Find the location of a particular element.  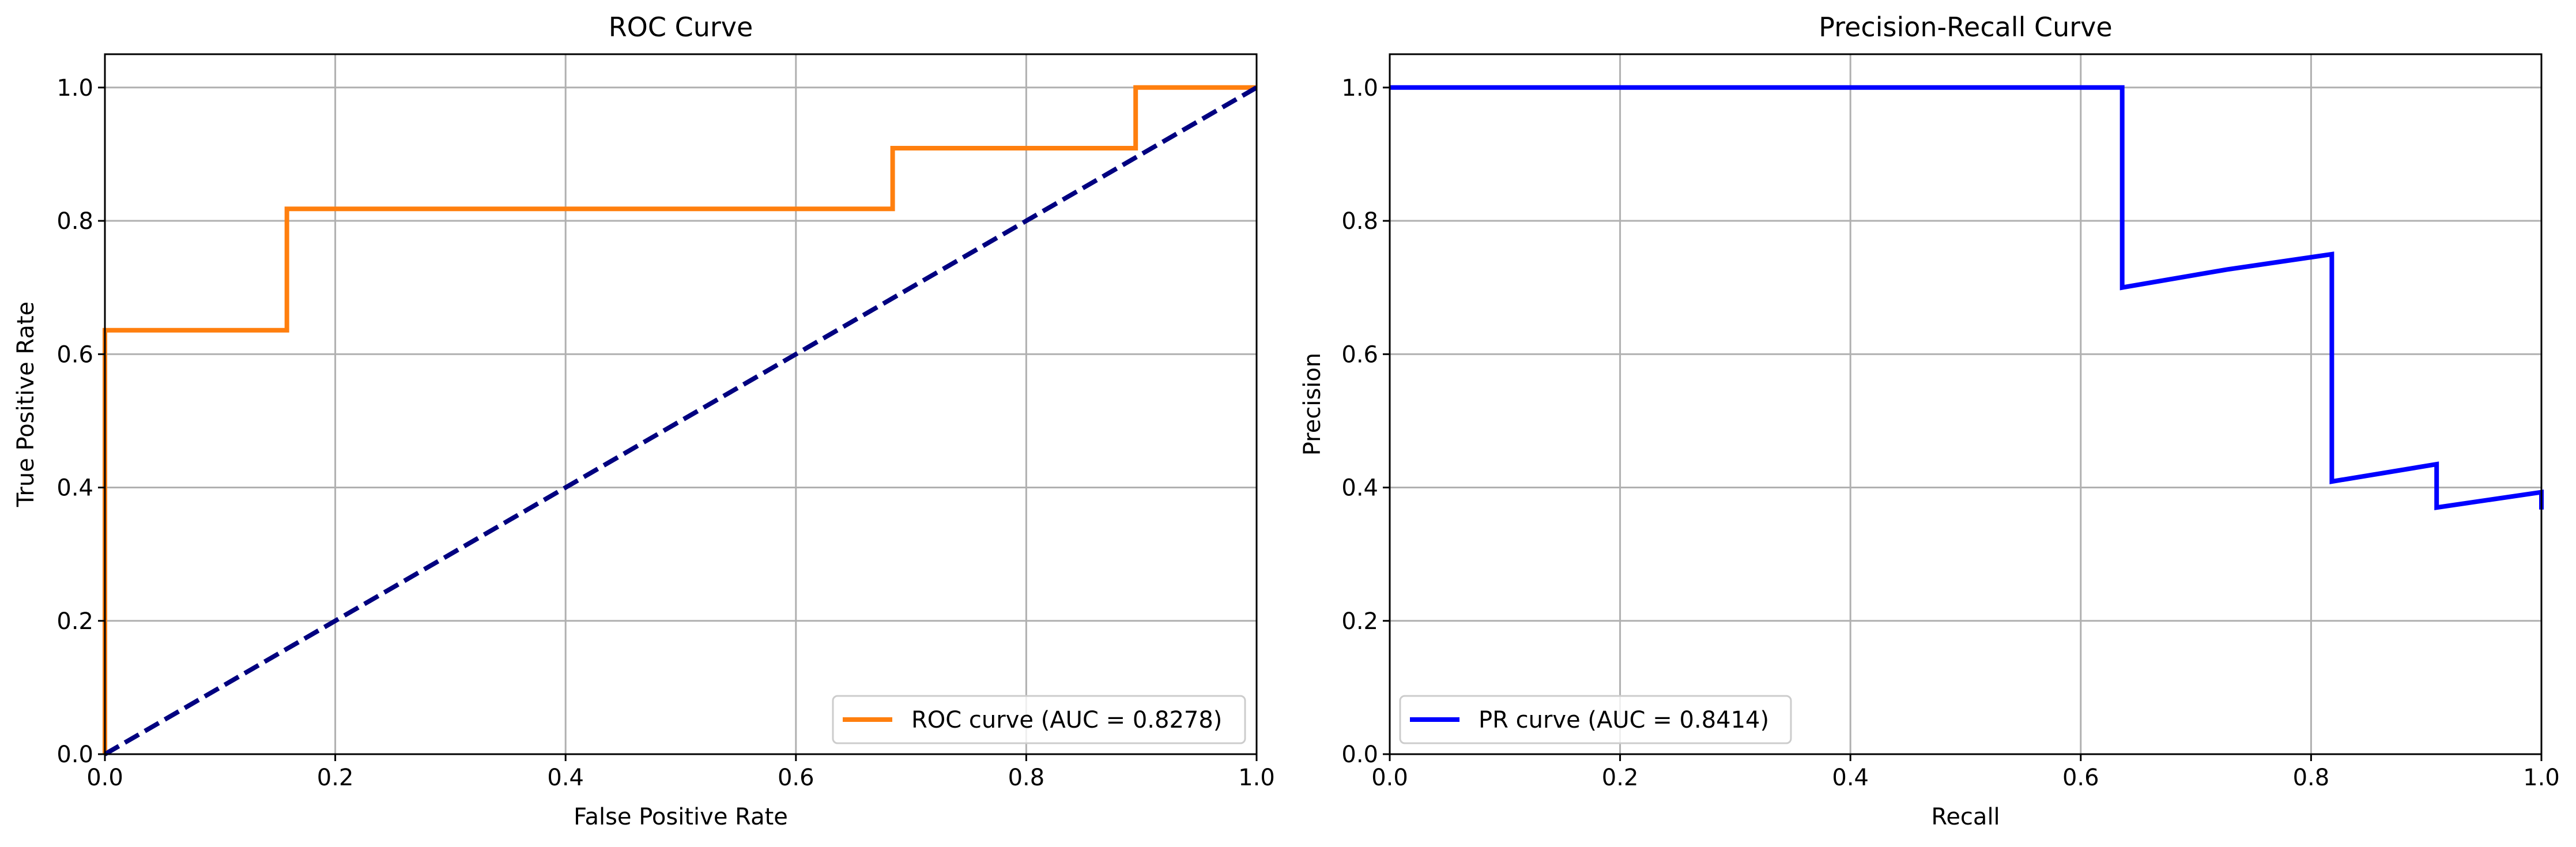

pr-y-tick-label: 0.0 is located at coordinates (1359, 754).